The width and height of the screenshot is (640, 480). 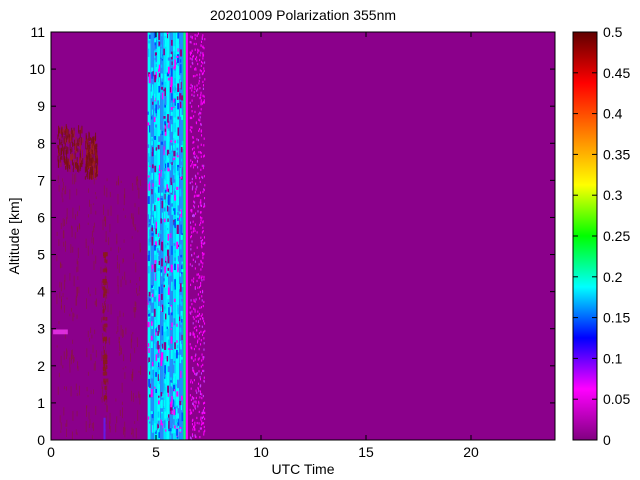 What do you see at coordinates (303, 469) in the screenshot?
I see `x-axis-label: UTC Time` at bounding box center [303, 469].